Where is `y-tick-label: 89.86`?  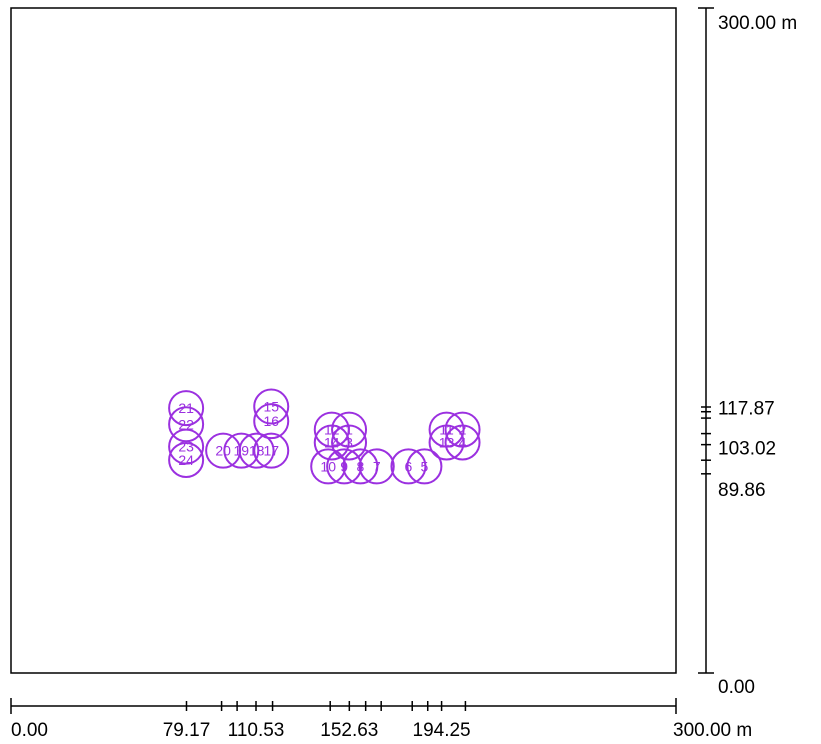
y-tick-label: 89.86 is located at coordinates (742, 490).